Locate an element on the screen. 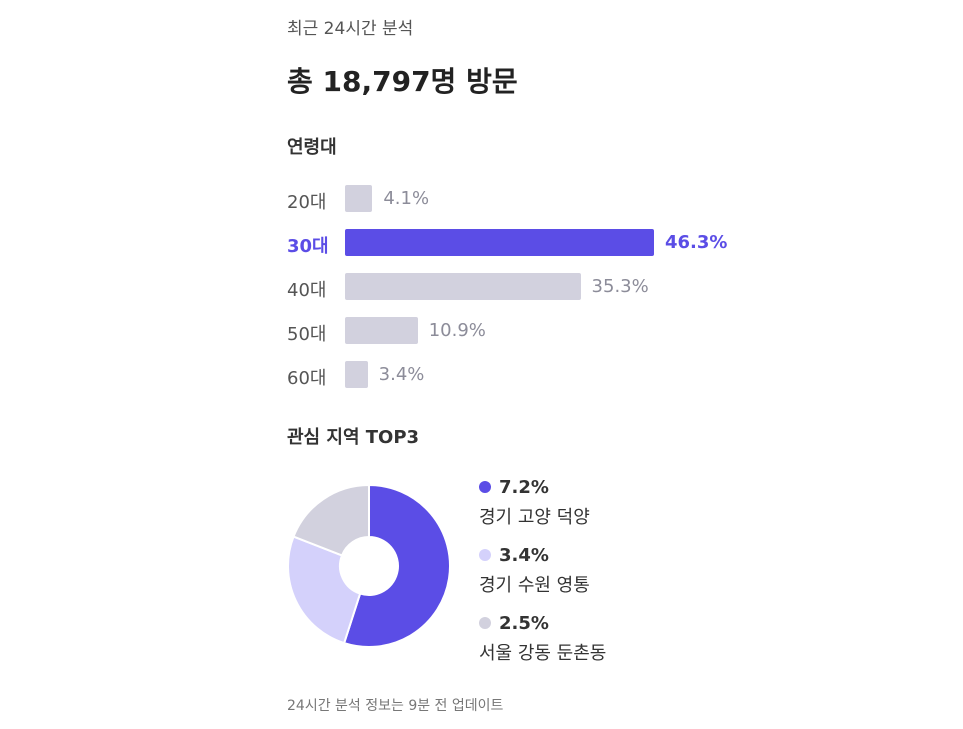  legend-item: 2.5% 서울 강동 둔촌동 is located at coordinates (599, 645).